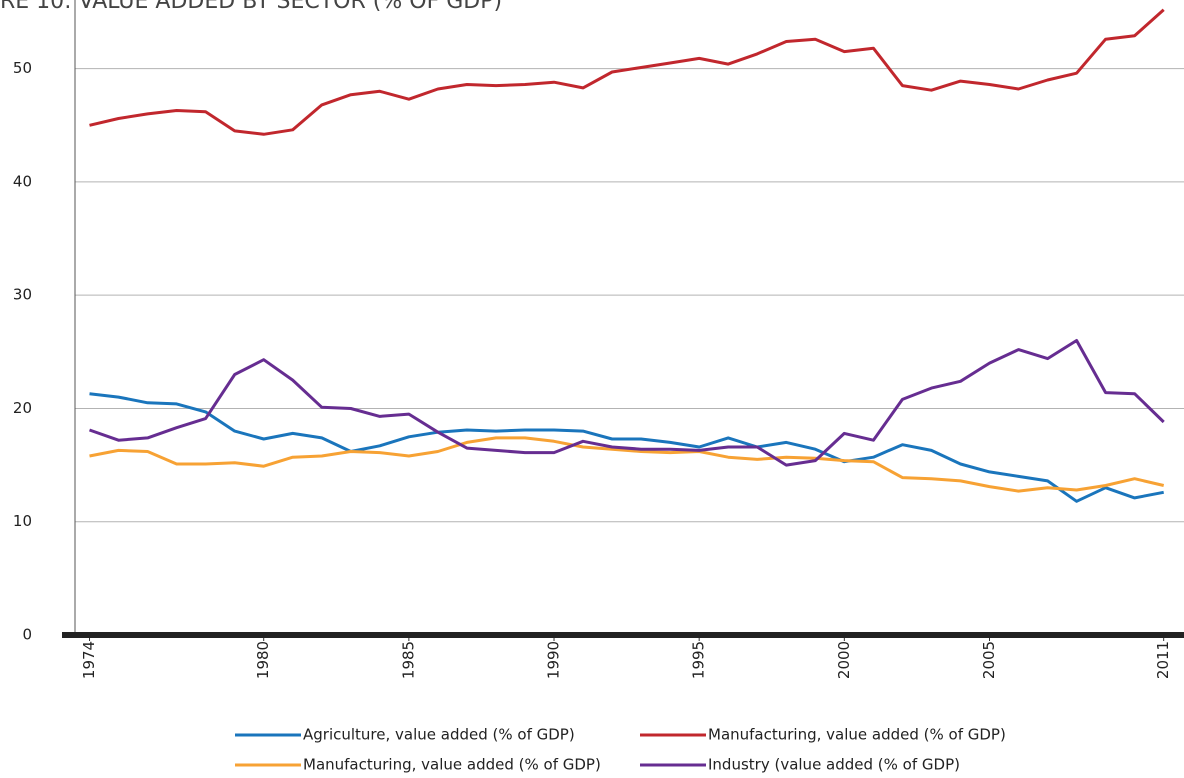 The image size is (1184, 778). I want to click on y-tick-label: 50, so click(22, 68).